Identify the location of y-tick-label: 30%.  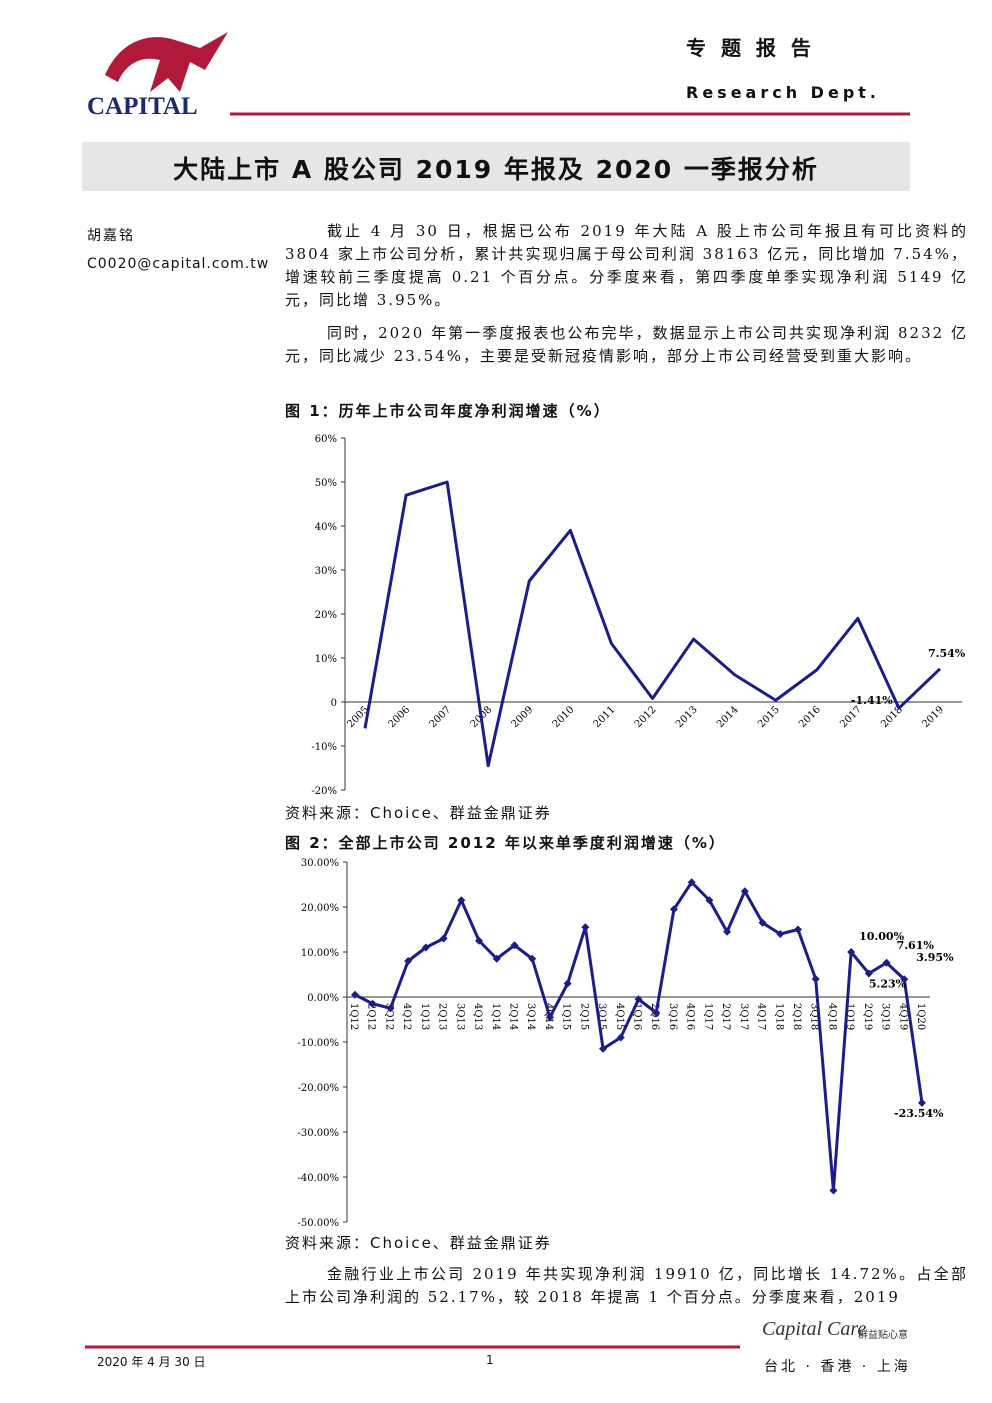
(326, 571).